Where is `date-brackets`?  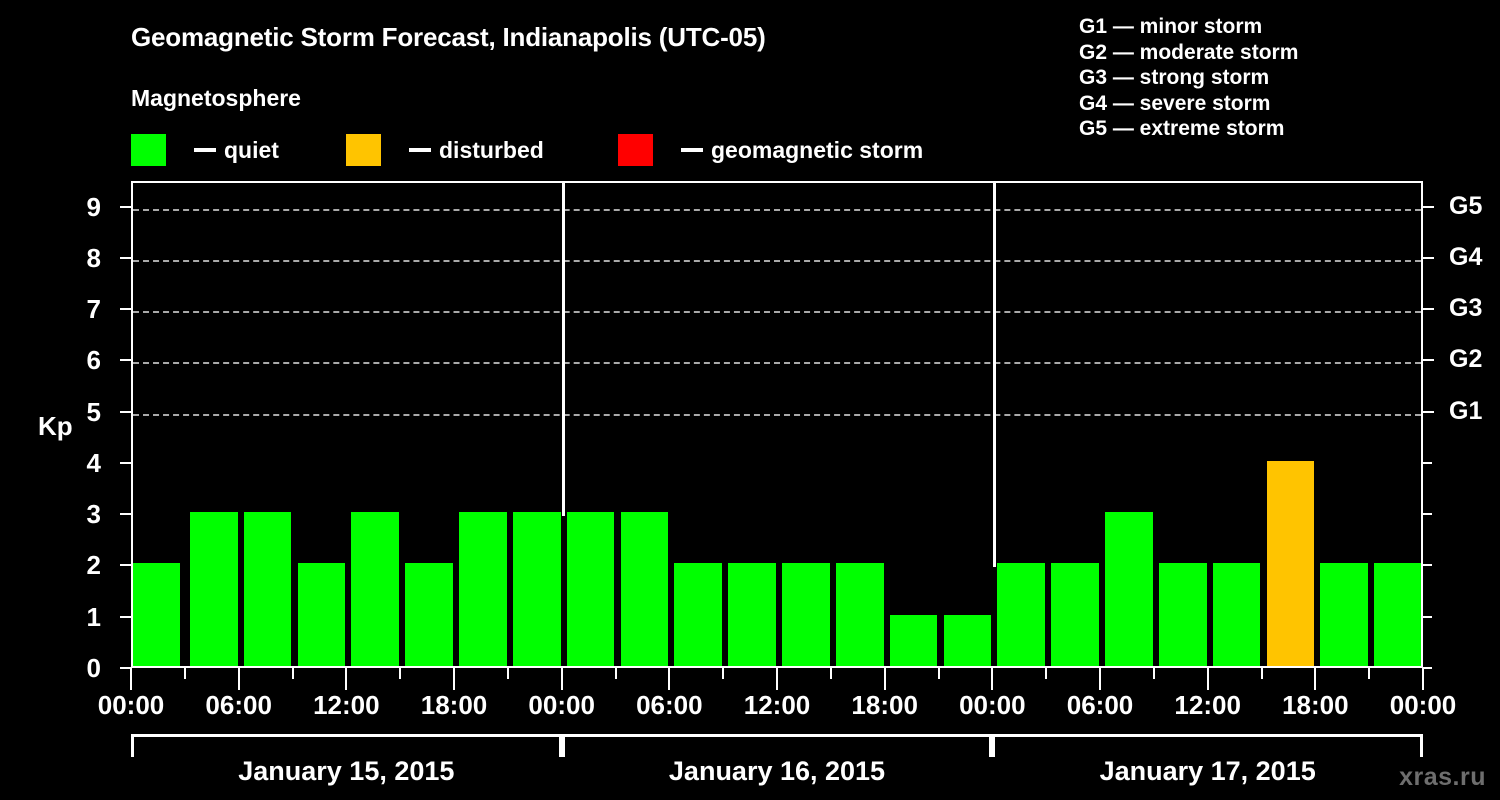 date-brackets is located at coordinates (777, 745).